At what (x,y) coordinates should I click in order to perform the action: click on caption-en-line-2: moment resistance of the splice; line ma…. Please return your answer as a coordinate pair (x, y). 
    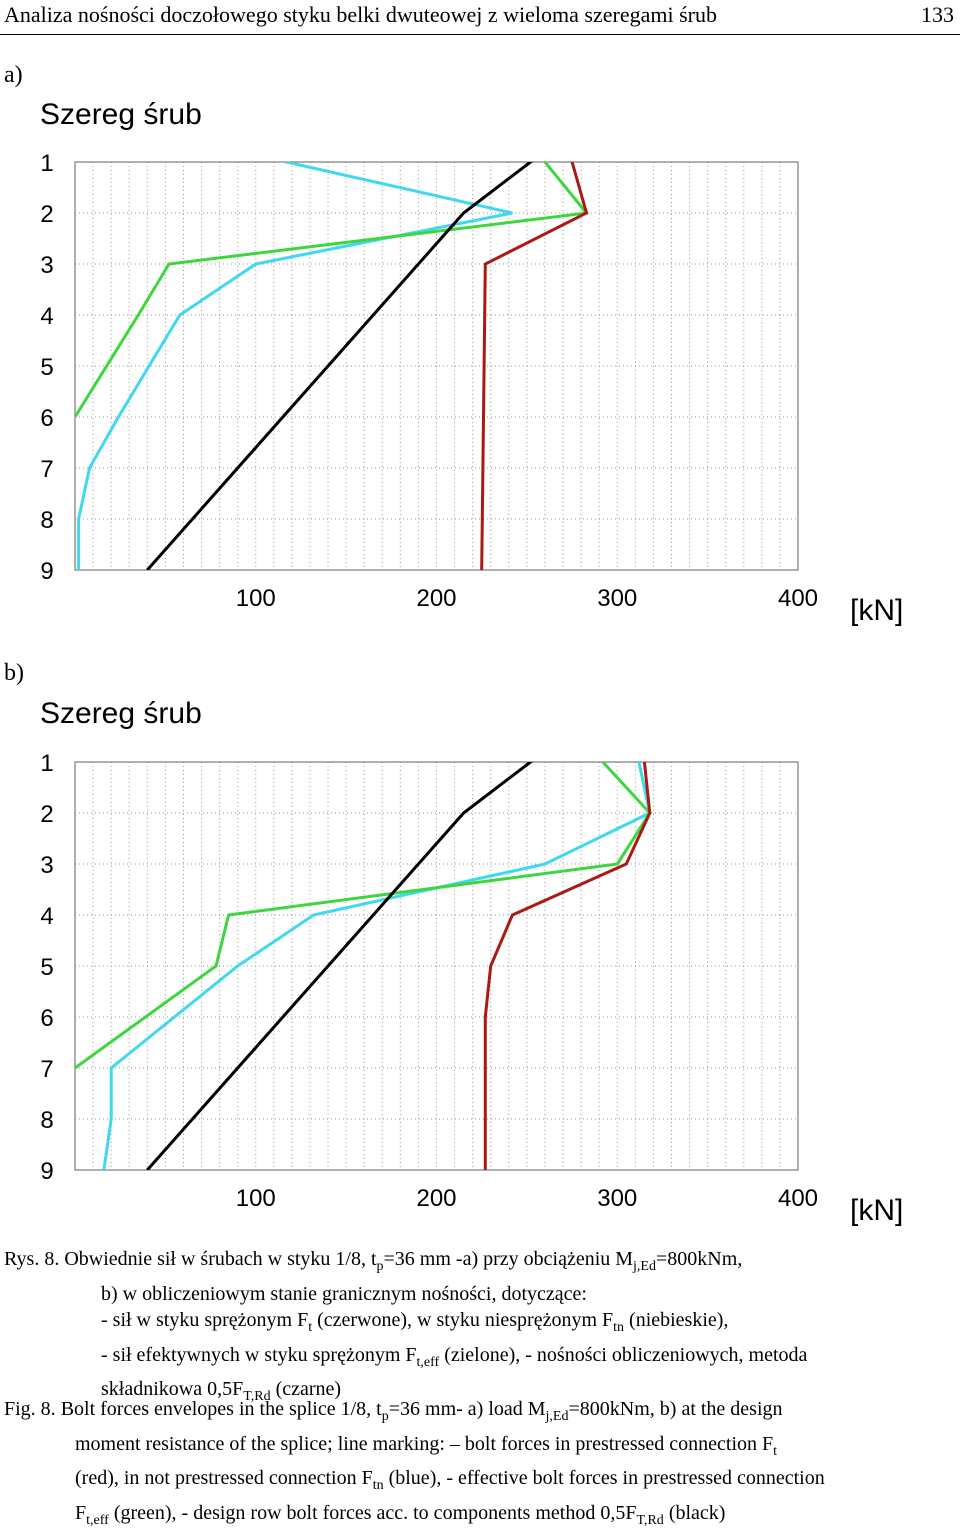
    Looking at the image, I should click on (479, 1448).